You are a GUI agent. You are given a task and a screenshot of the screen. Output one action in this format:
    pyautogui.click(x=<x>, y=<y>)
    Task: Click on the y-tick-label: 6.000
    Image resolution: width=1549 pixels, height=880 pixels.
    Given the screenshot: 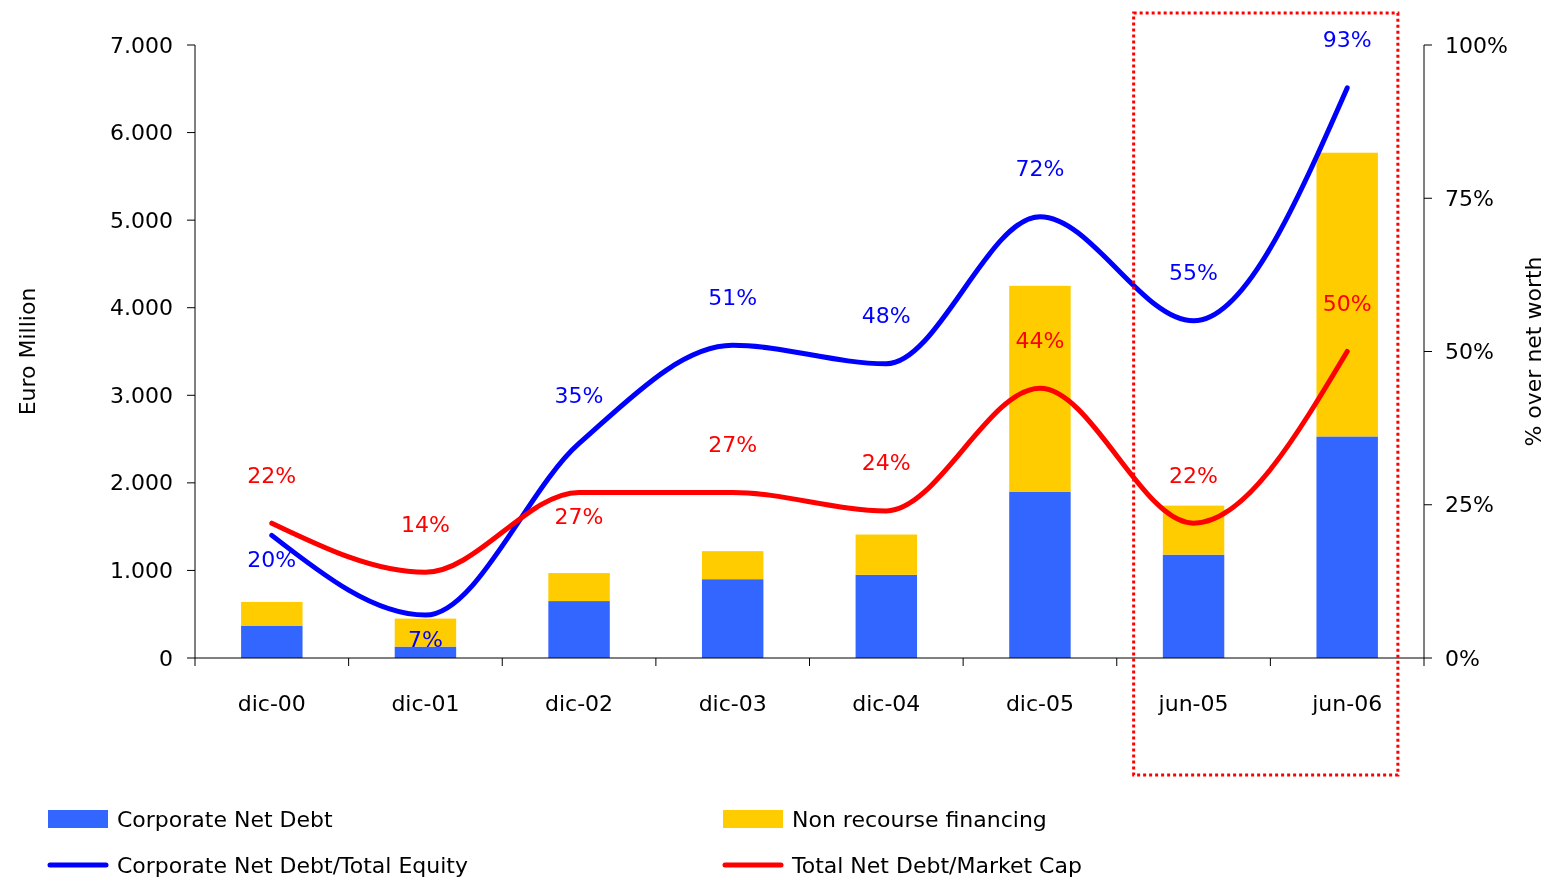 What is the action you would take?
    pyautogui.click(x=141, y=133)
    